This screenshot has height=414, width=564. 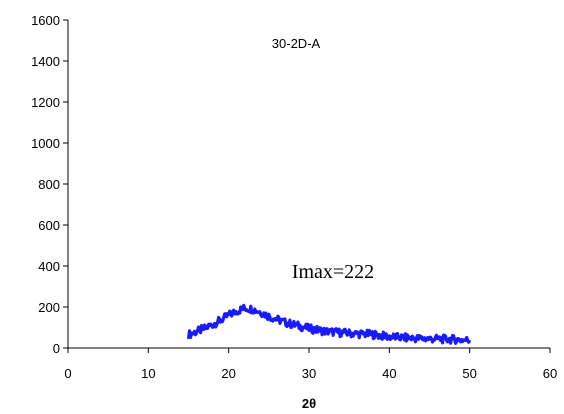 What do you see at coordinates (389, 373) in the screenshot?
I see `x-tick-label: 40` at bounding box center [389, 373].